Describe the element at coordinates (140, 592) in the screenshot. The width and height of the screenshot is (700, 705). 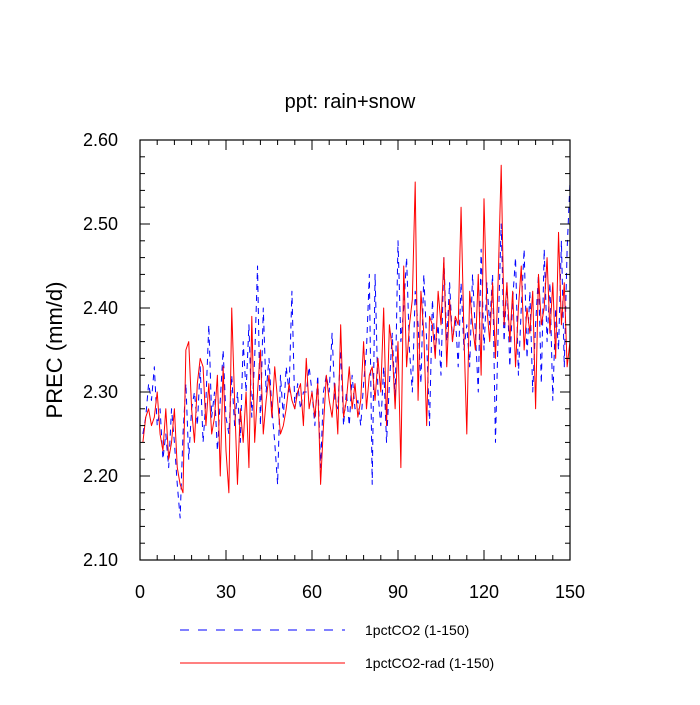
I see `x-tick-label: 0` at that location.